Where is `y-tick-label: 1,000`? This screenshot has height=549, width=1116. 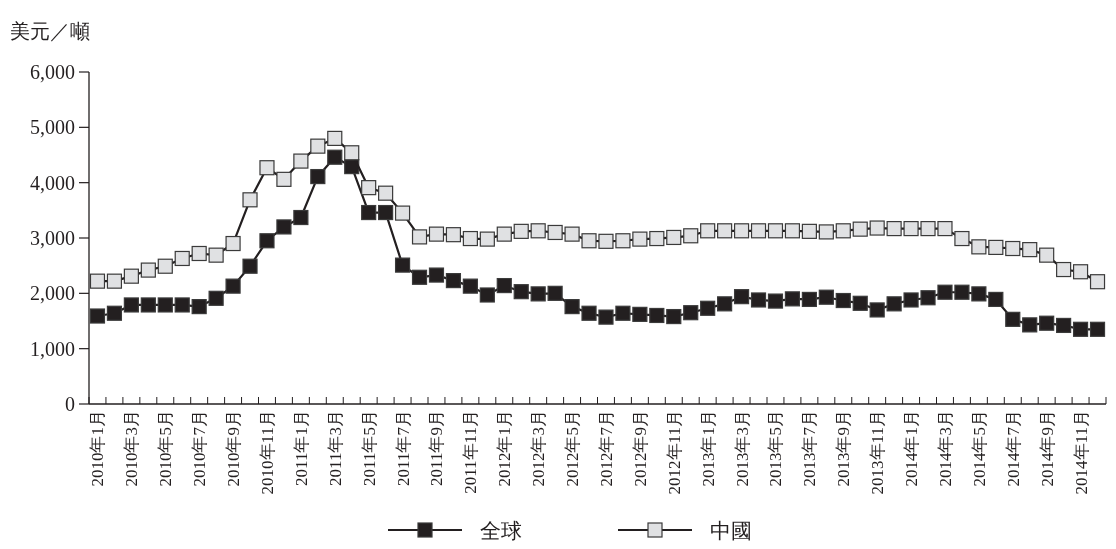 y-tick-label: 1,000 is located at coordinates (52, 348).